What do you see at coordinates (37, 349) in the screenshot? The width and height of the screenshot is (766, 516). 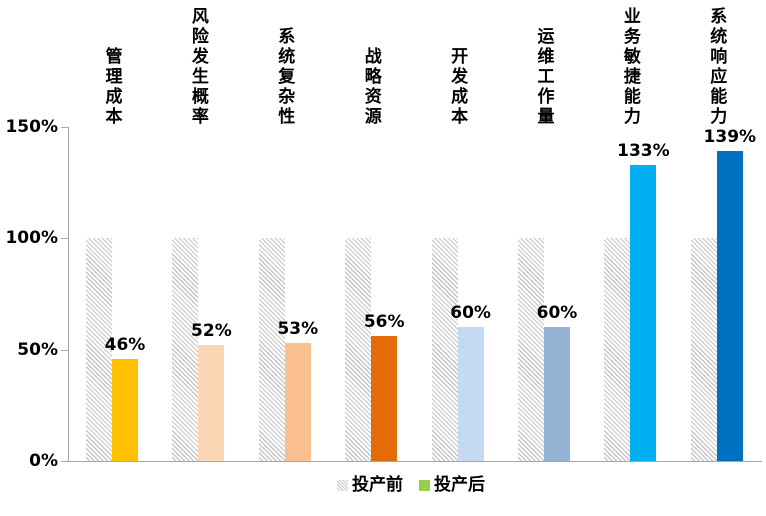 I see `y-tick-label: 50%` at bounding box center [37, 349].